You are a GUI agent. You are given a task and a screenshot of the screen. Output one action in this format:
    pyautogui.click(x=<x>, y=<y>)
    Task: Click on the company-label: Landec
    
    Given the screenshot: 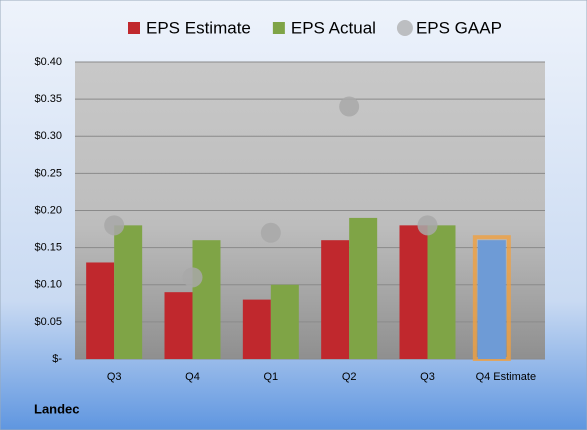 What is the action you would take?
    pyautogui.click(x=57, y=408)
    